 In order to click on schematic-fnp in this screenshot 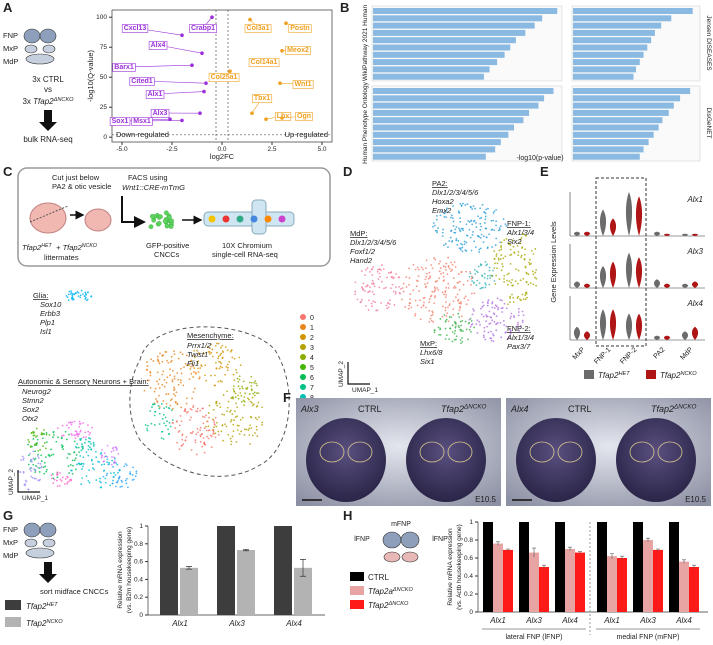, I will do `click(48, 530)`.